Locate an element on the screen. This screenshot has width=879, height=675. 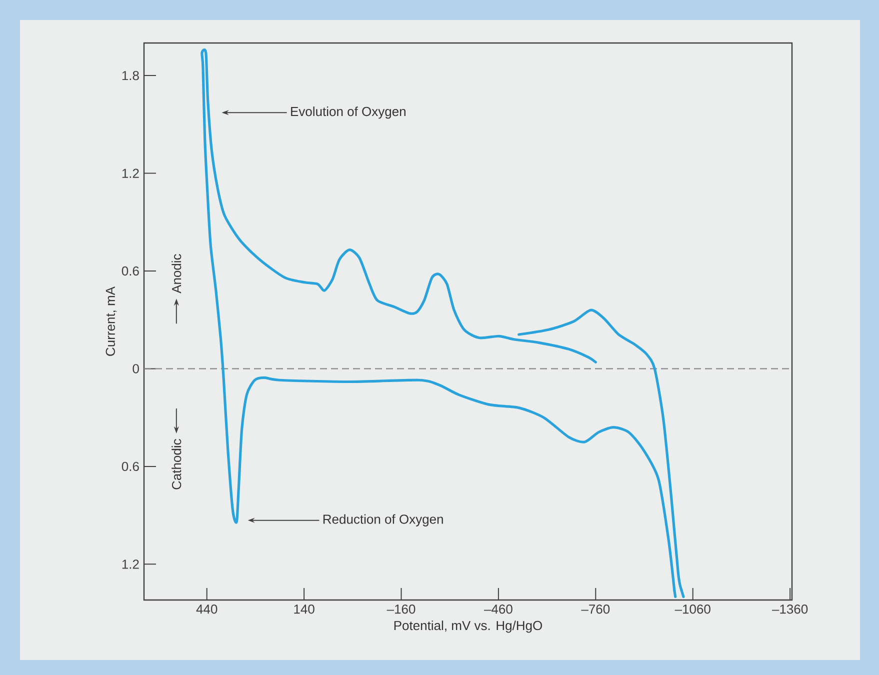
x-tick-label: –160 is located at coordinates (401, 609).